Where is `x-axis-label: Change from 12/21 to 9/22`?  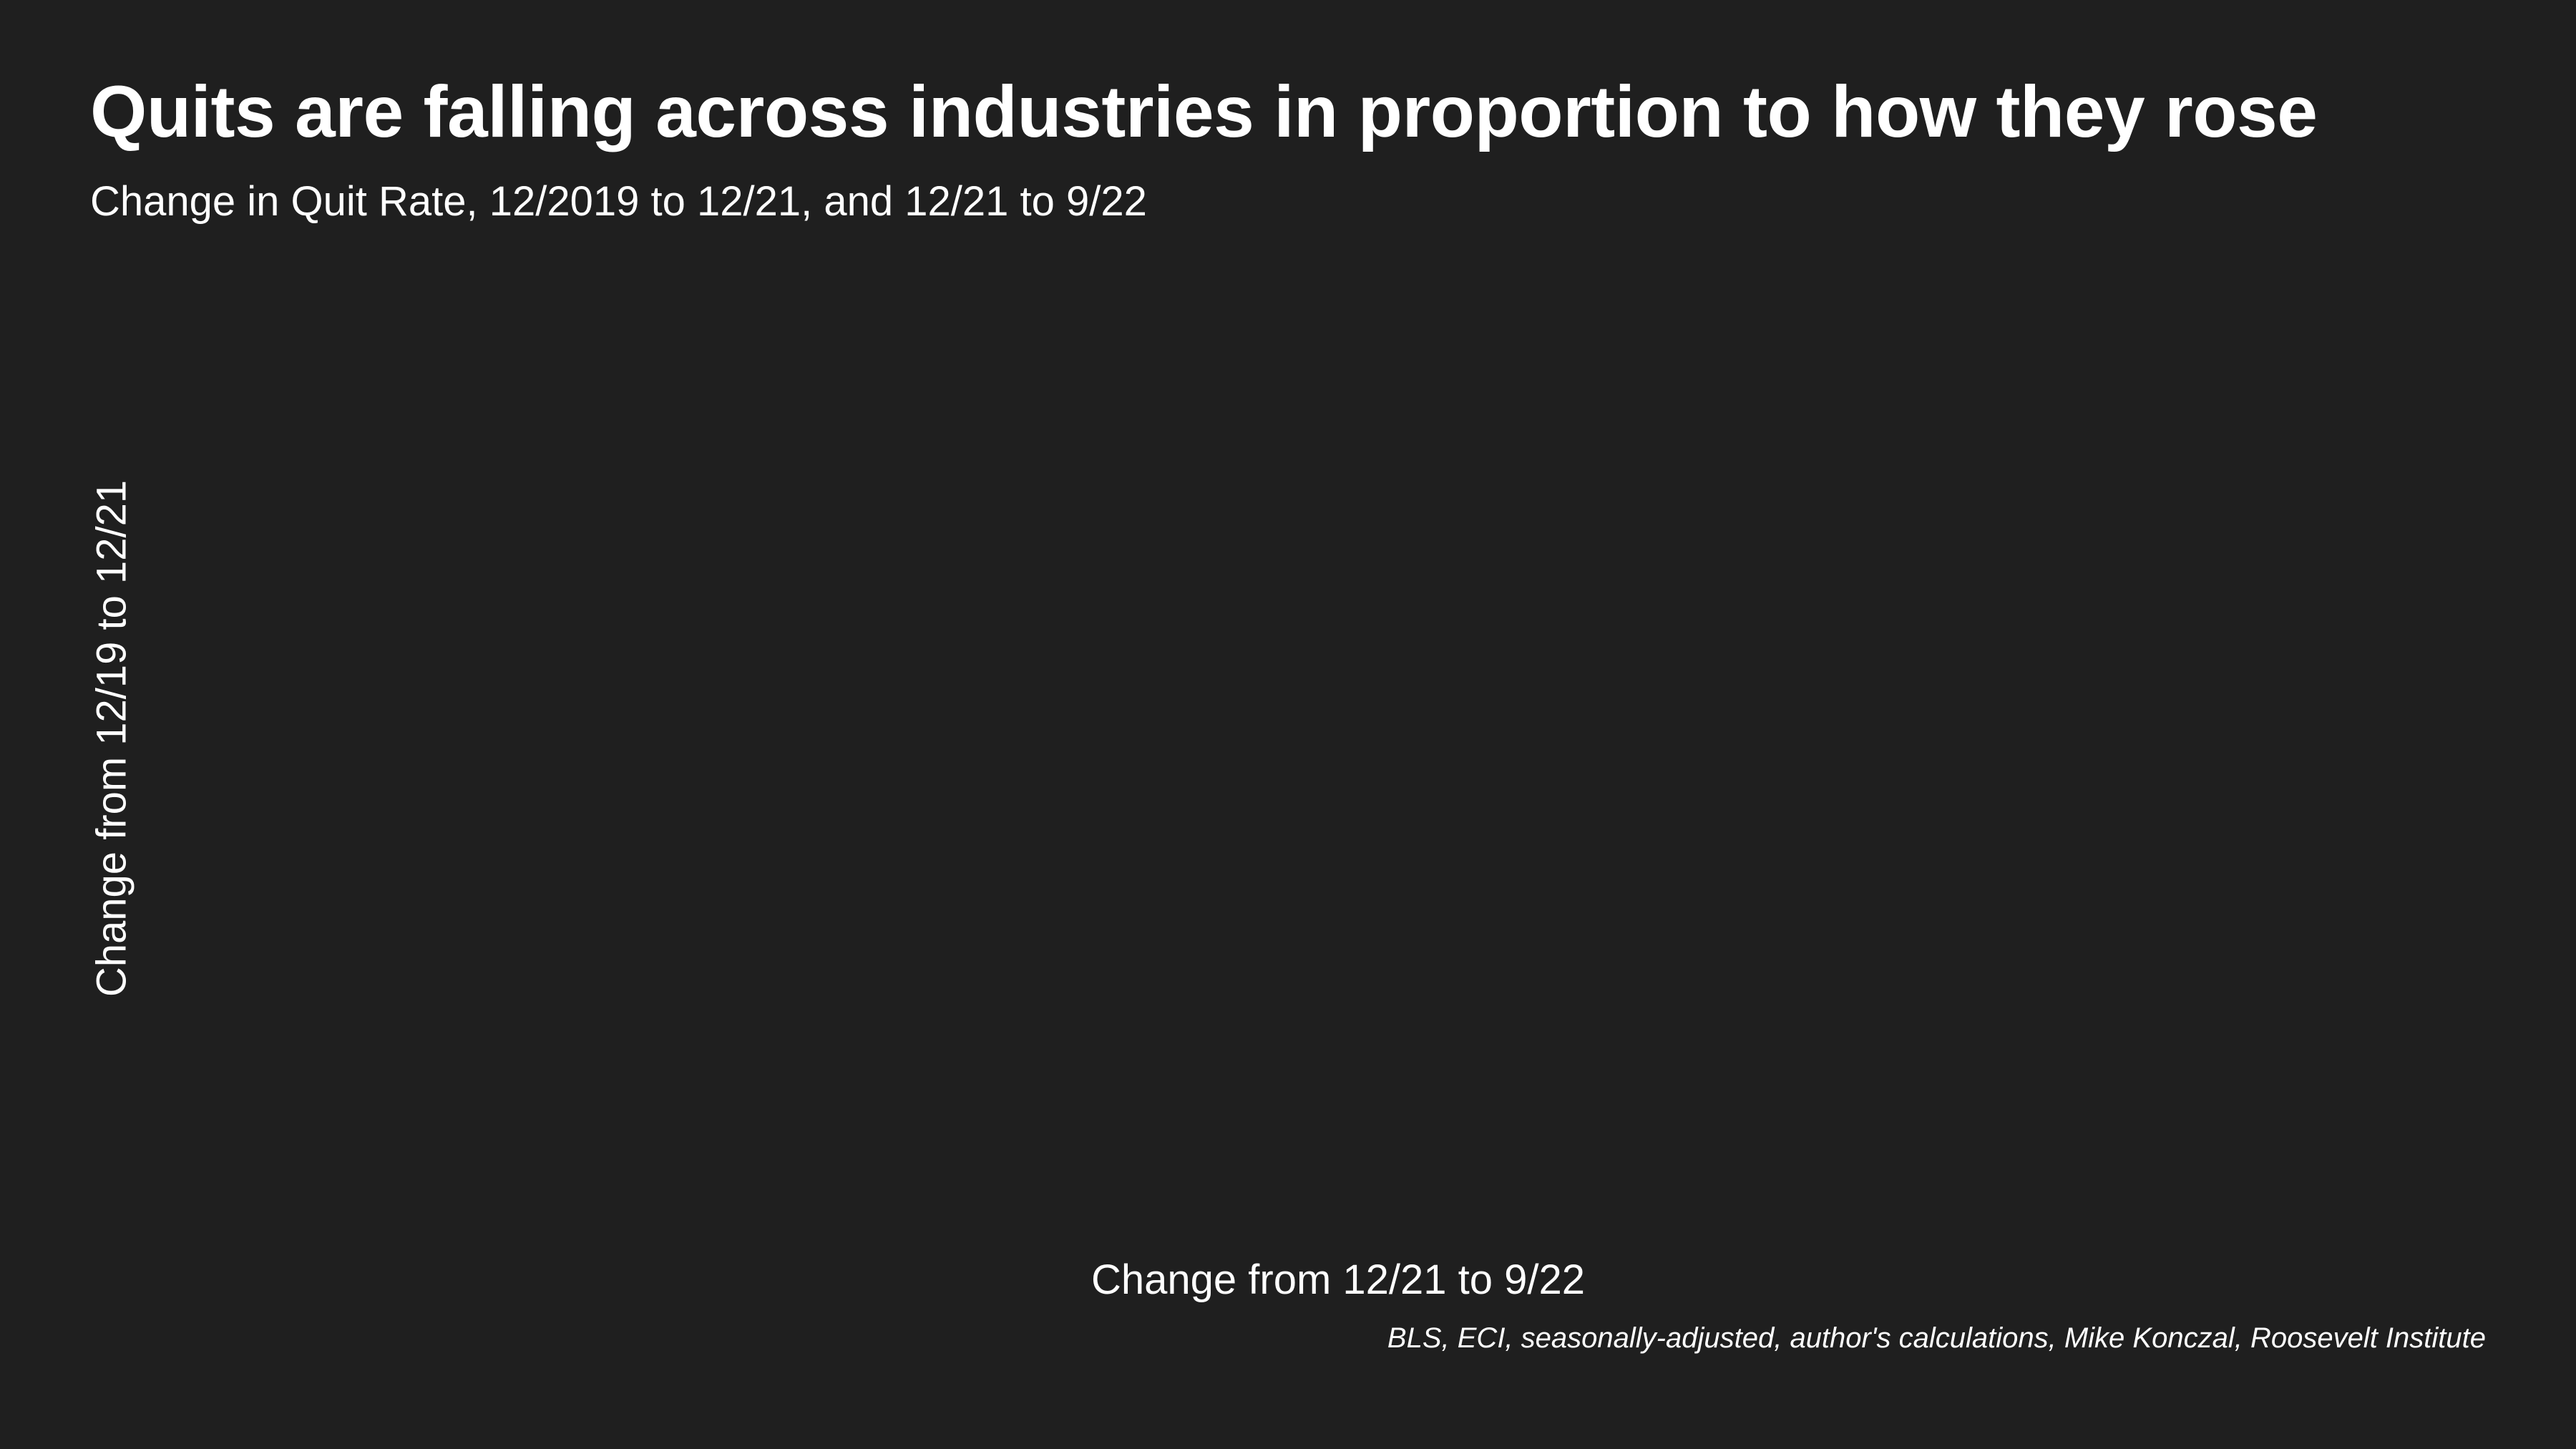 x-axis-label: Change from 12/21 to 9/22 is located at coordinates (1338, 1280).